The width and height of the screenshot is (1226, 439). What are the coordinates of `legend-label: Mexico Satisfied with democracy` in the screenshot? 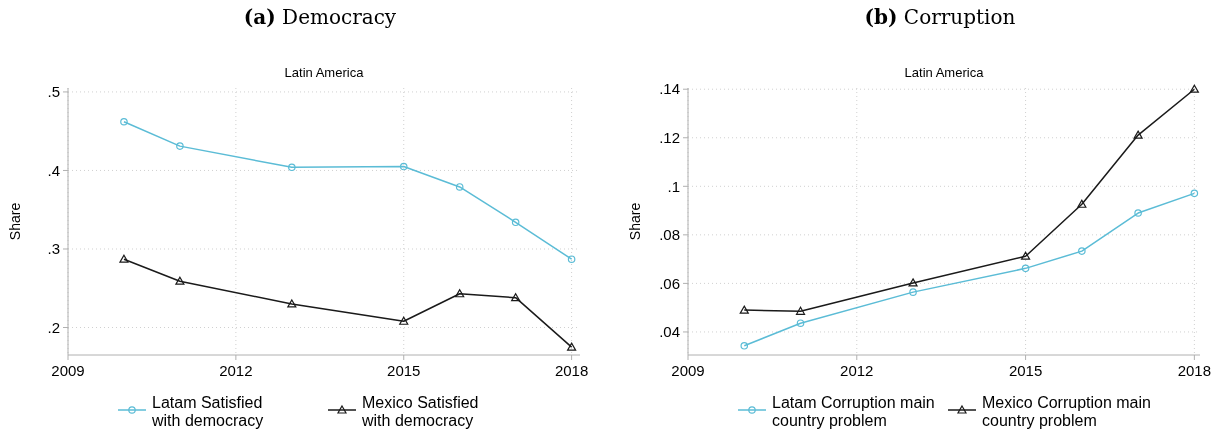 It's located at (420, 411).